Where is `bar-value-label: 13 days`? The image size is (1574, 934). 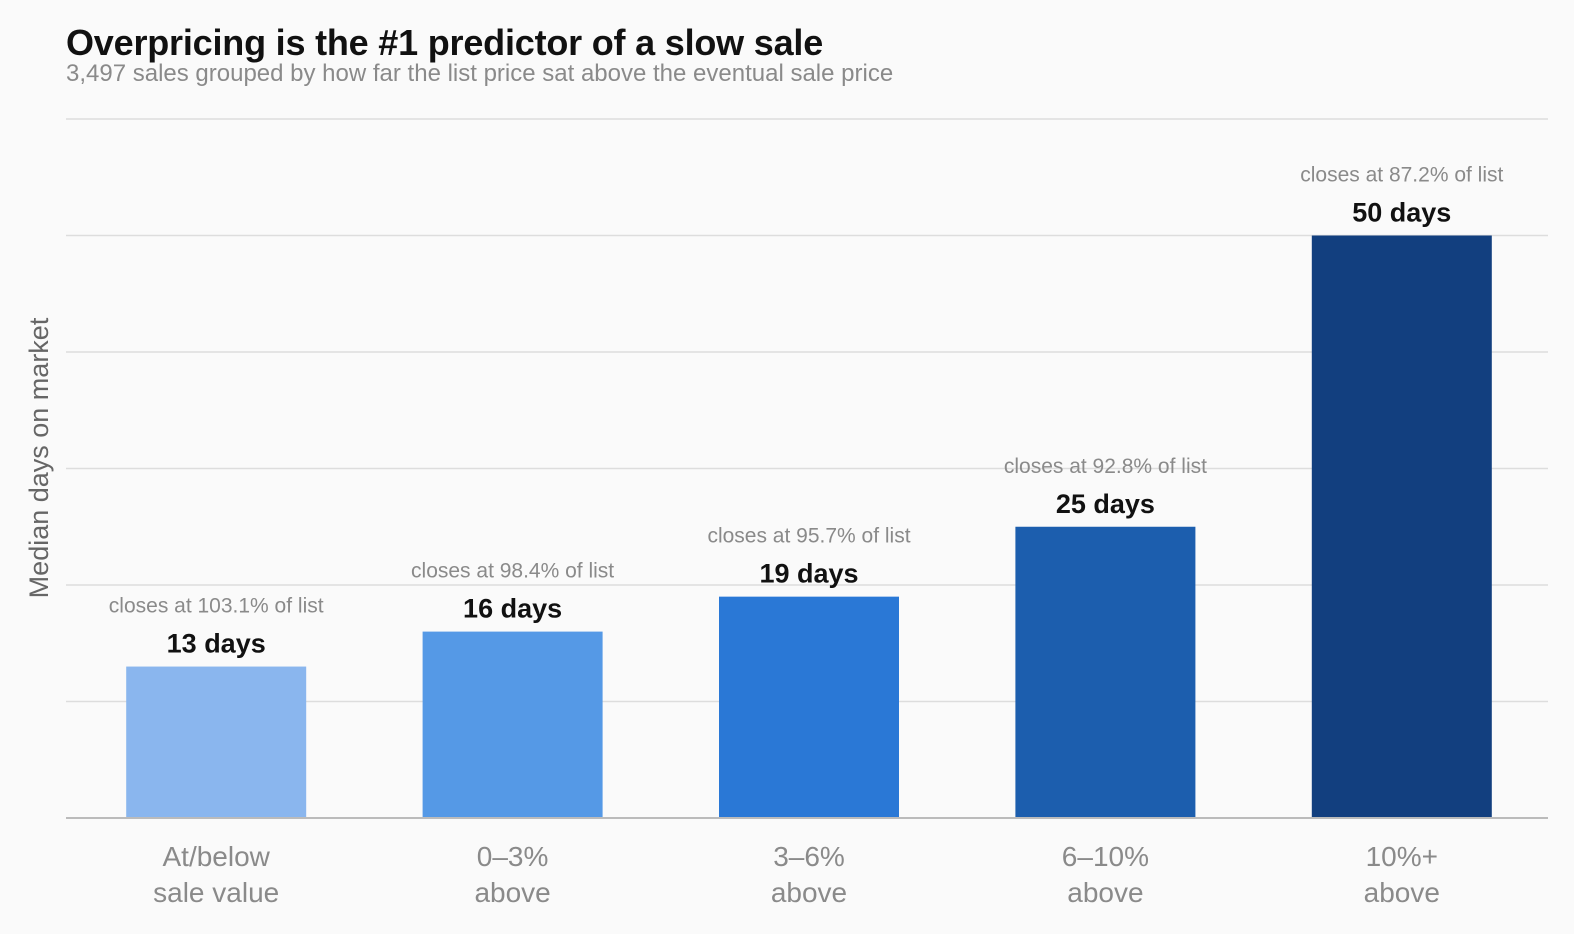
bar-value-label: 13 days is located at coordinates (216, 644).